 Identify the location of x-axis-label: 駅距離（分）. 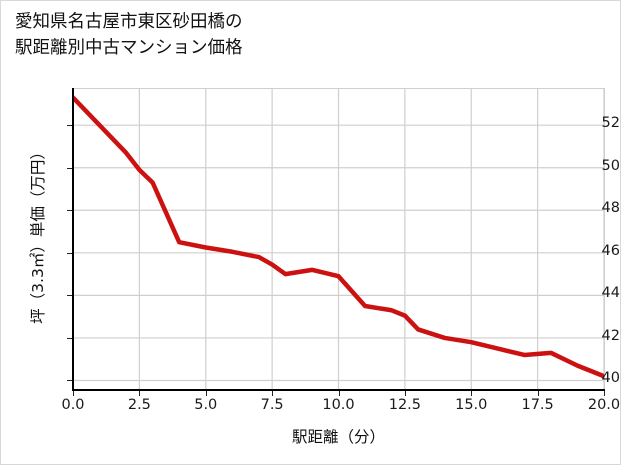
(338, 437).